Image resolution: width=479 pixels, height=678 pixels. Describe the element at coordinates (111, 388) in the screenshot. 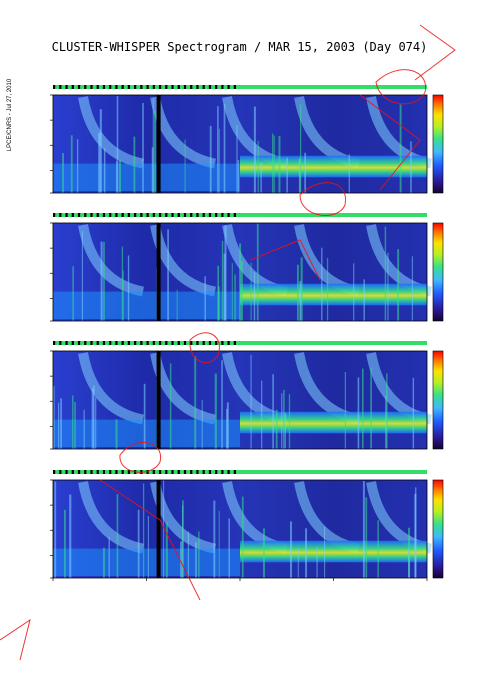

I see `emission-arc` at that location.